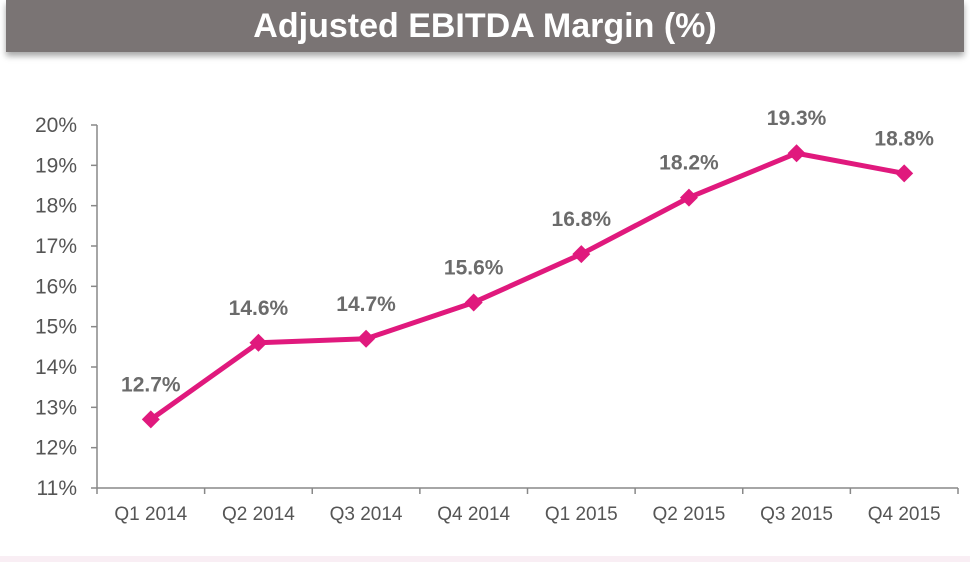 This screenshot has width=970, height=562. What do you see at coordinates (582, 219) in the screenshot?
I see `data-label: 16.8%` at bounding box center [582, 219].